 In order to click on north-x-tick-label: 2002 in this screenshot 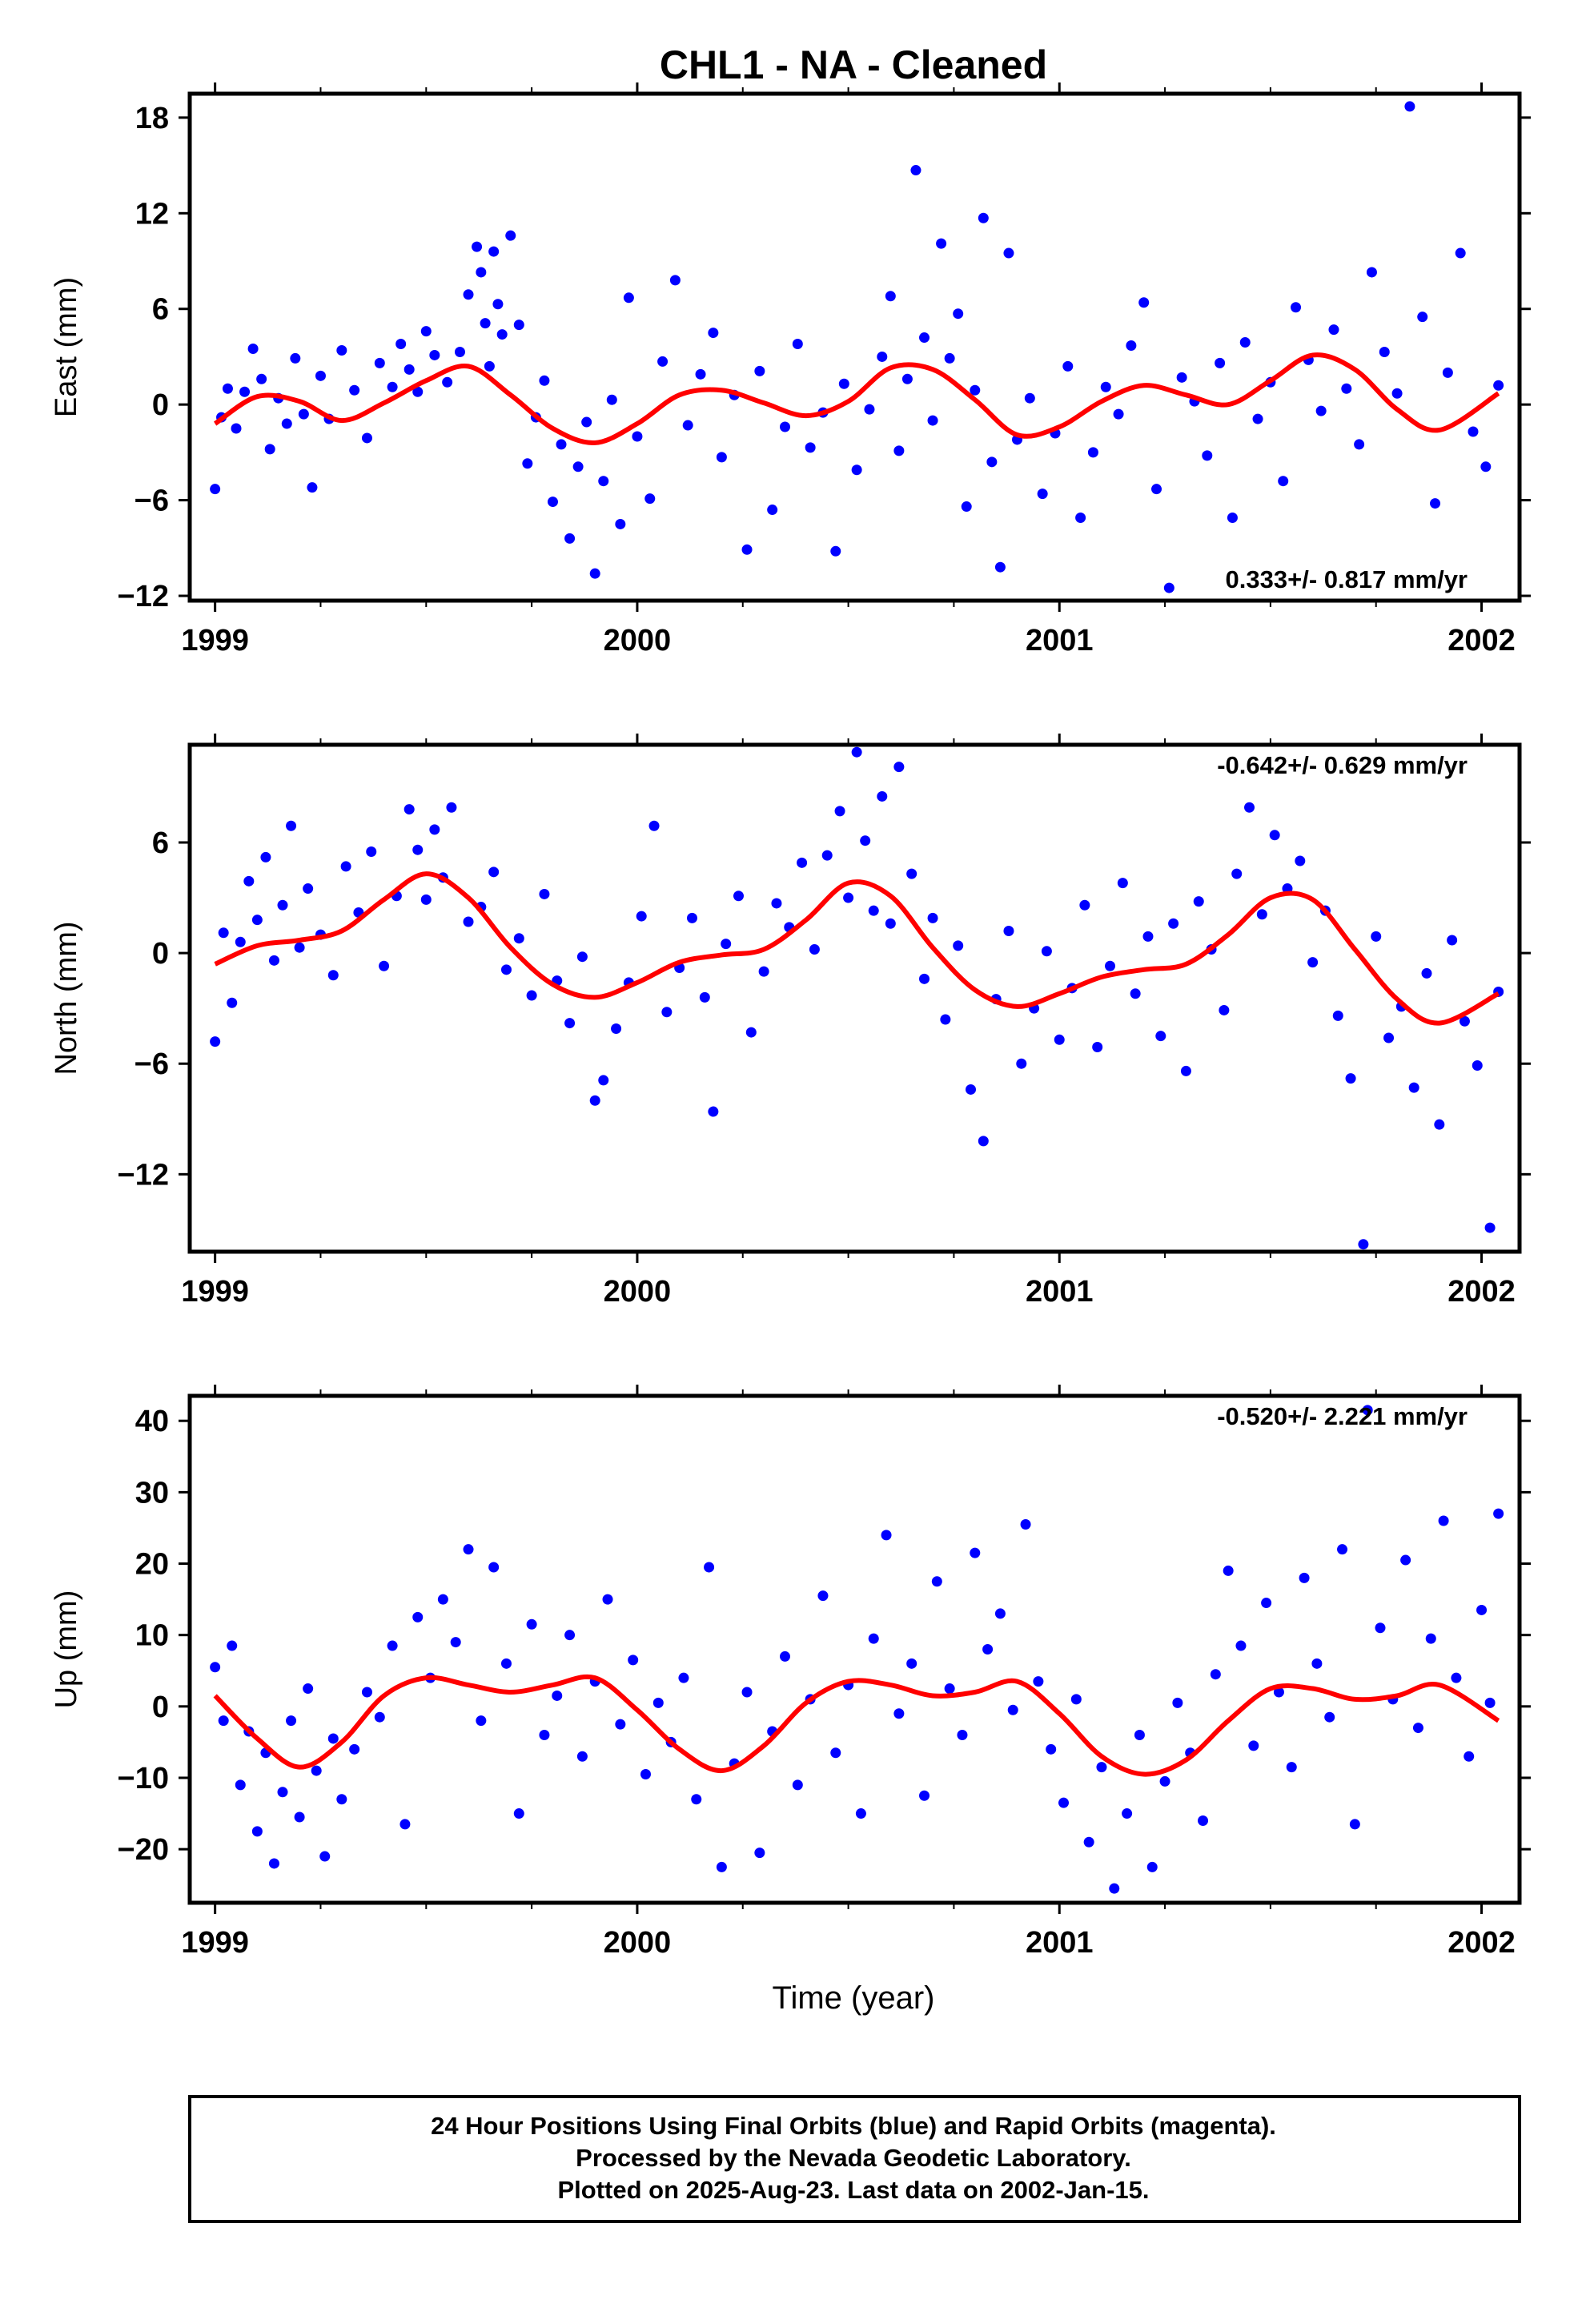, I will do `click(1481, 1292)`.